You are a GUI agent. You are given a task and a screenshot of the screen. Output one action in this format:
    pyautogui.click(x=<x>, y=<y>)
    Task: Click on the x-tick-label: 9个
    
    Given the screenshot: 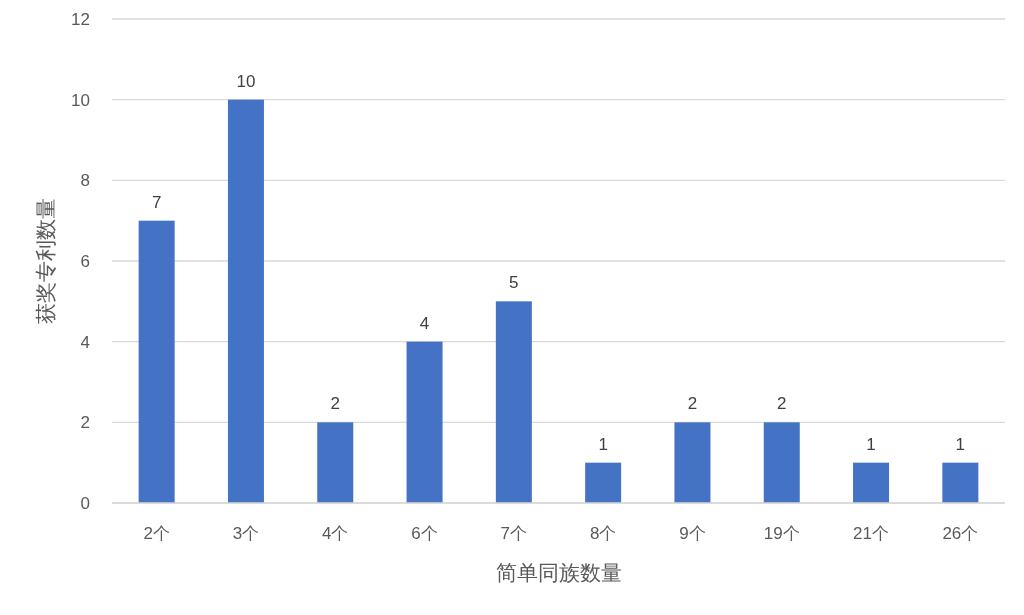 What is the action you would take?
    pyautogui.click(x=692, y=533)
    